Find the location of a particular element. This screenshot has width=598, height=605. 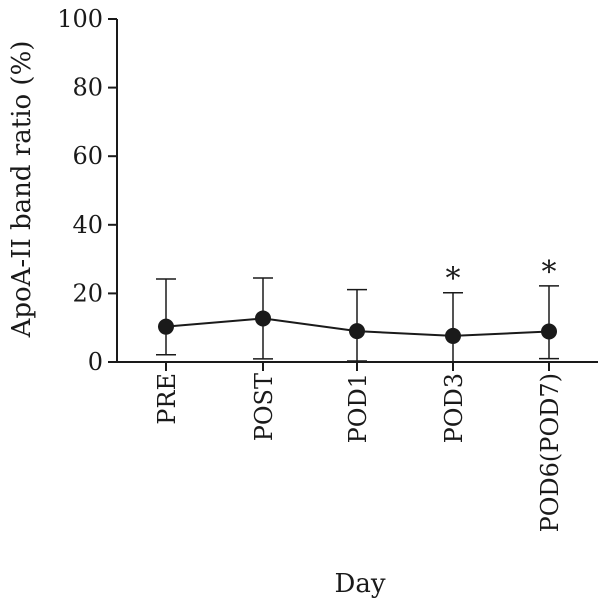

y-tick-label: 60 is located at coordinates (87, 156).